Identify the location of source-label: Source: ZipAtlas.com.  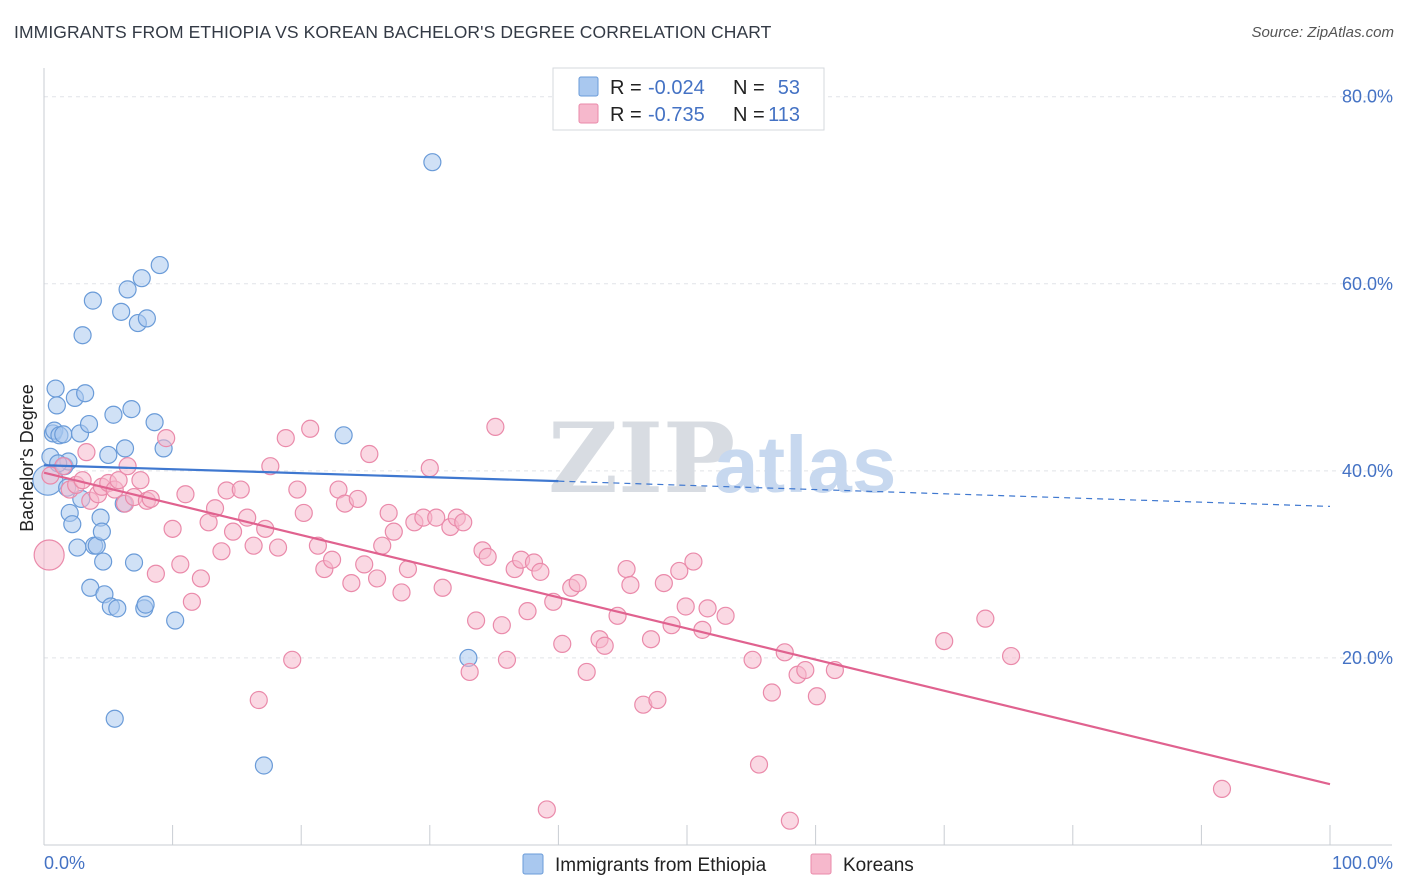
(1322, 32).